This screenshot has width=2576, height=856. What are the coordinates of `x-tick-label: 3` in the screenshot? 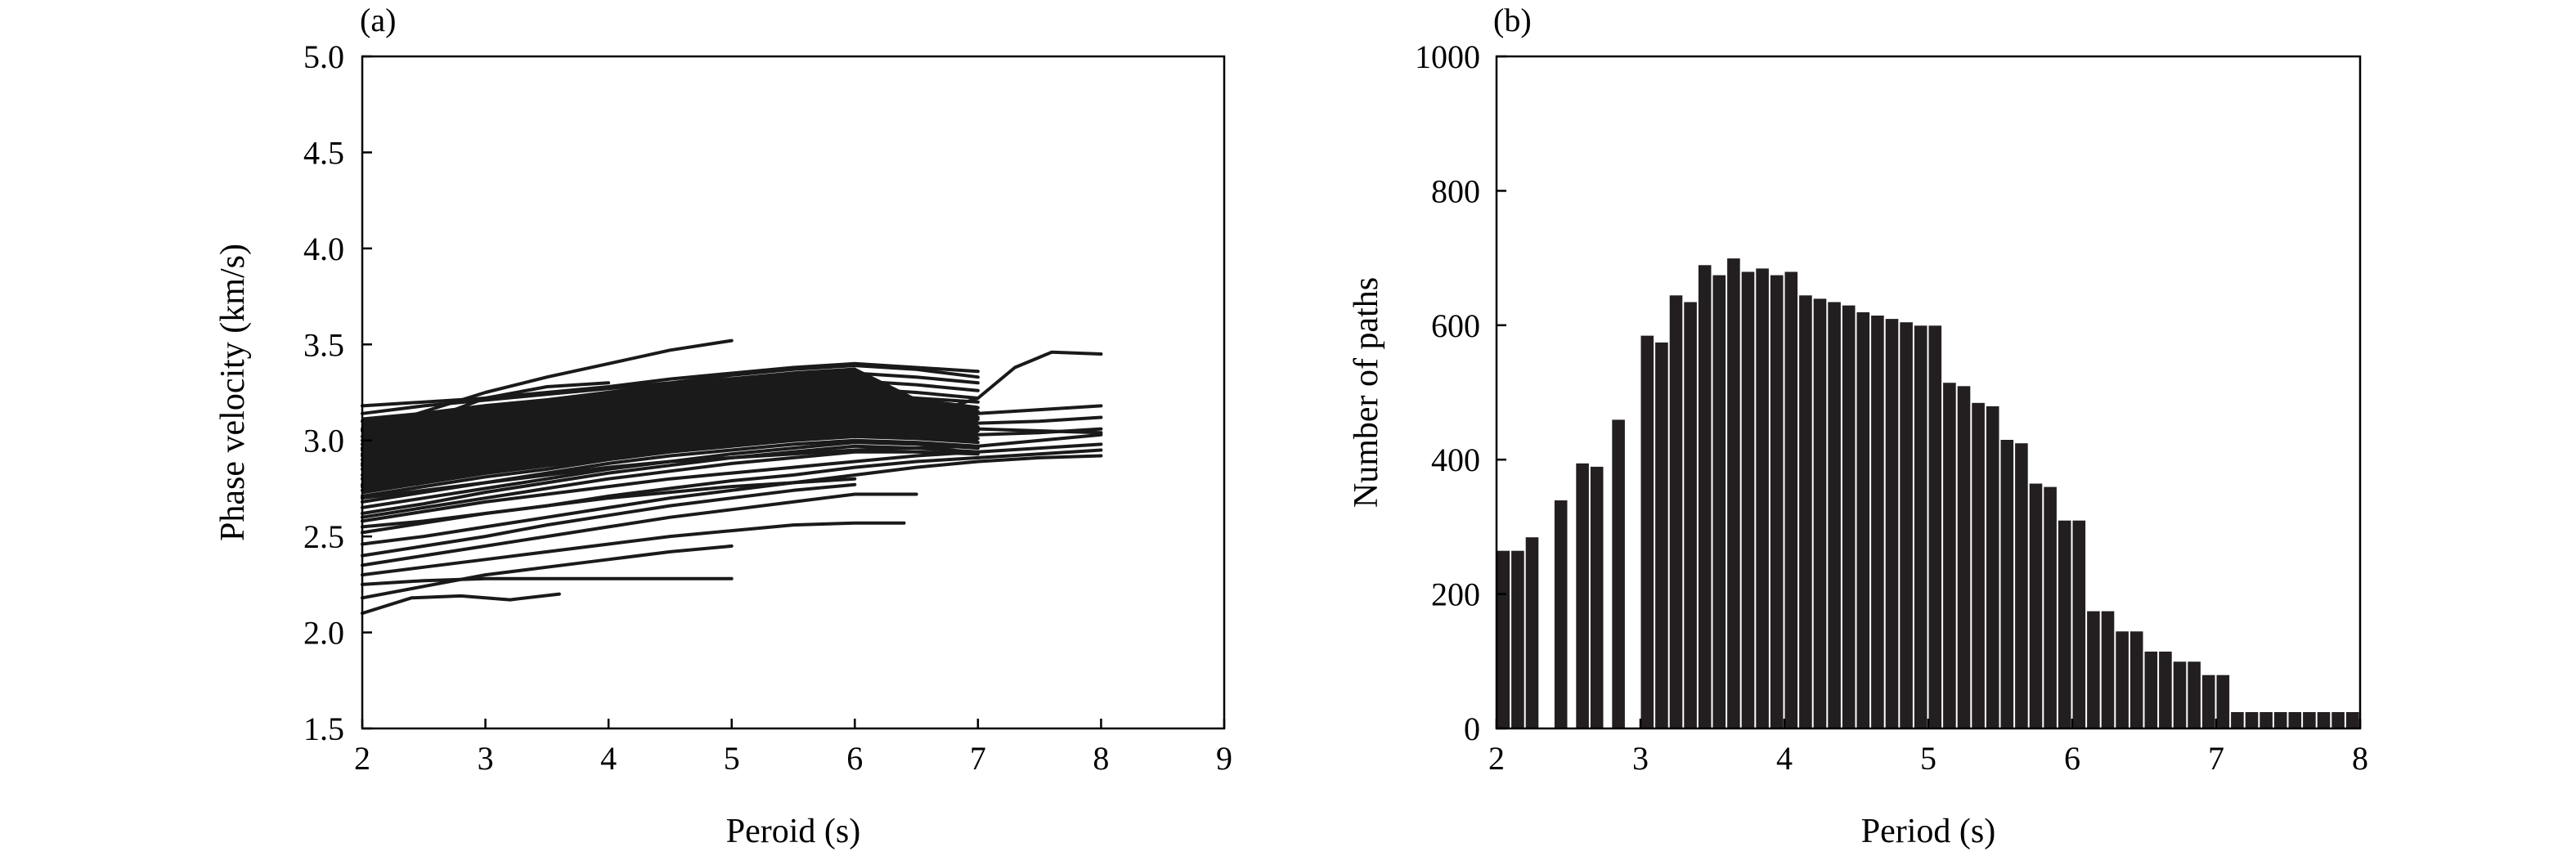 It's located at (1641, 758).